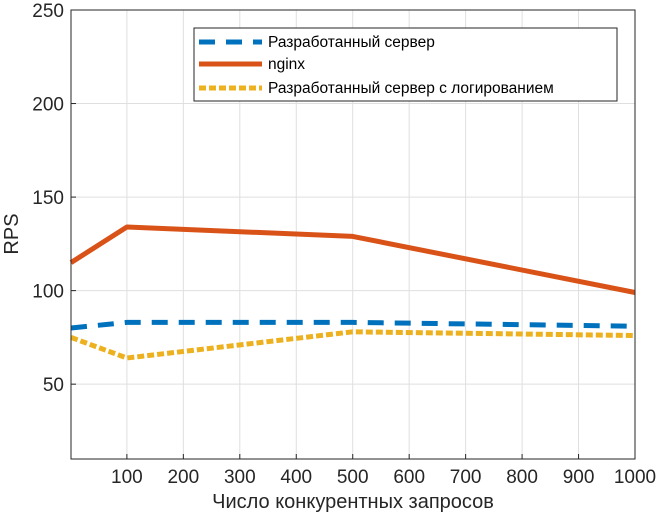  What do you see at coordinates (286, 64) in the screenshot?
I see `legend-label: nginx` at bounding box center [286, 64].